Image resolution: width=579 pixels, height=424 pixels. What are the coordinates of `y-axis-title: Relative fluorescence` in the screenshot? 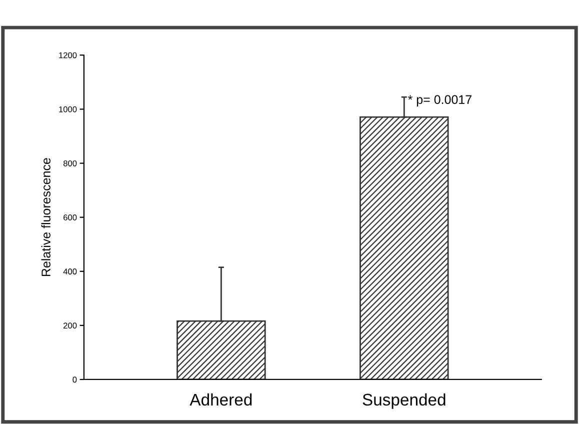 It's located at (45, 217).